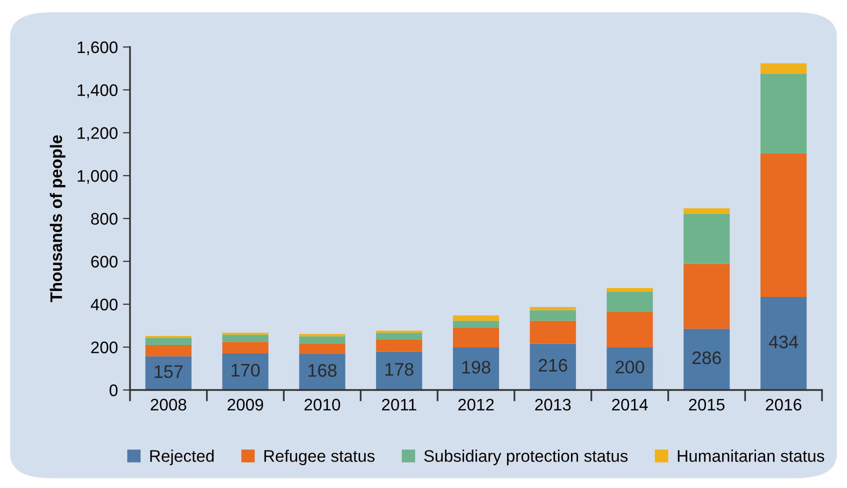 This screenshot has width=847, height=488. I want to click on y-tick-label: 800, so click(104, 218).